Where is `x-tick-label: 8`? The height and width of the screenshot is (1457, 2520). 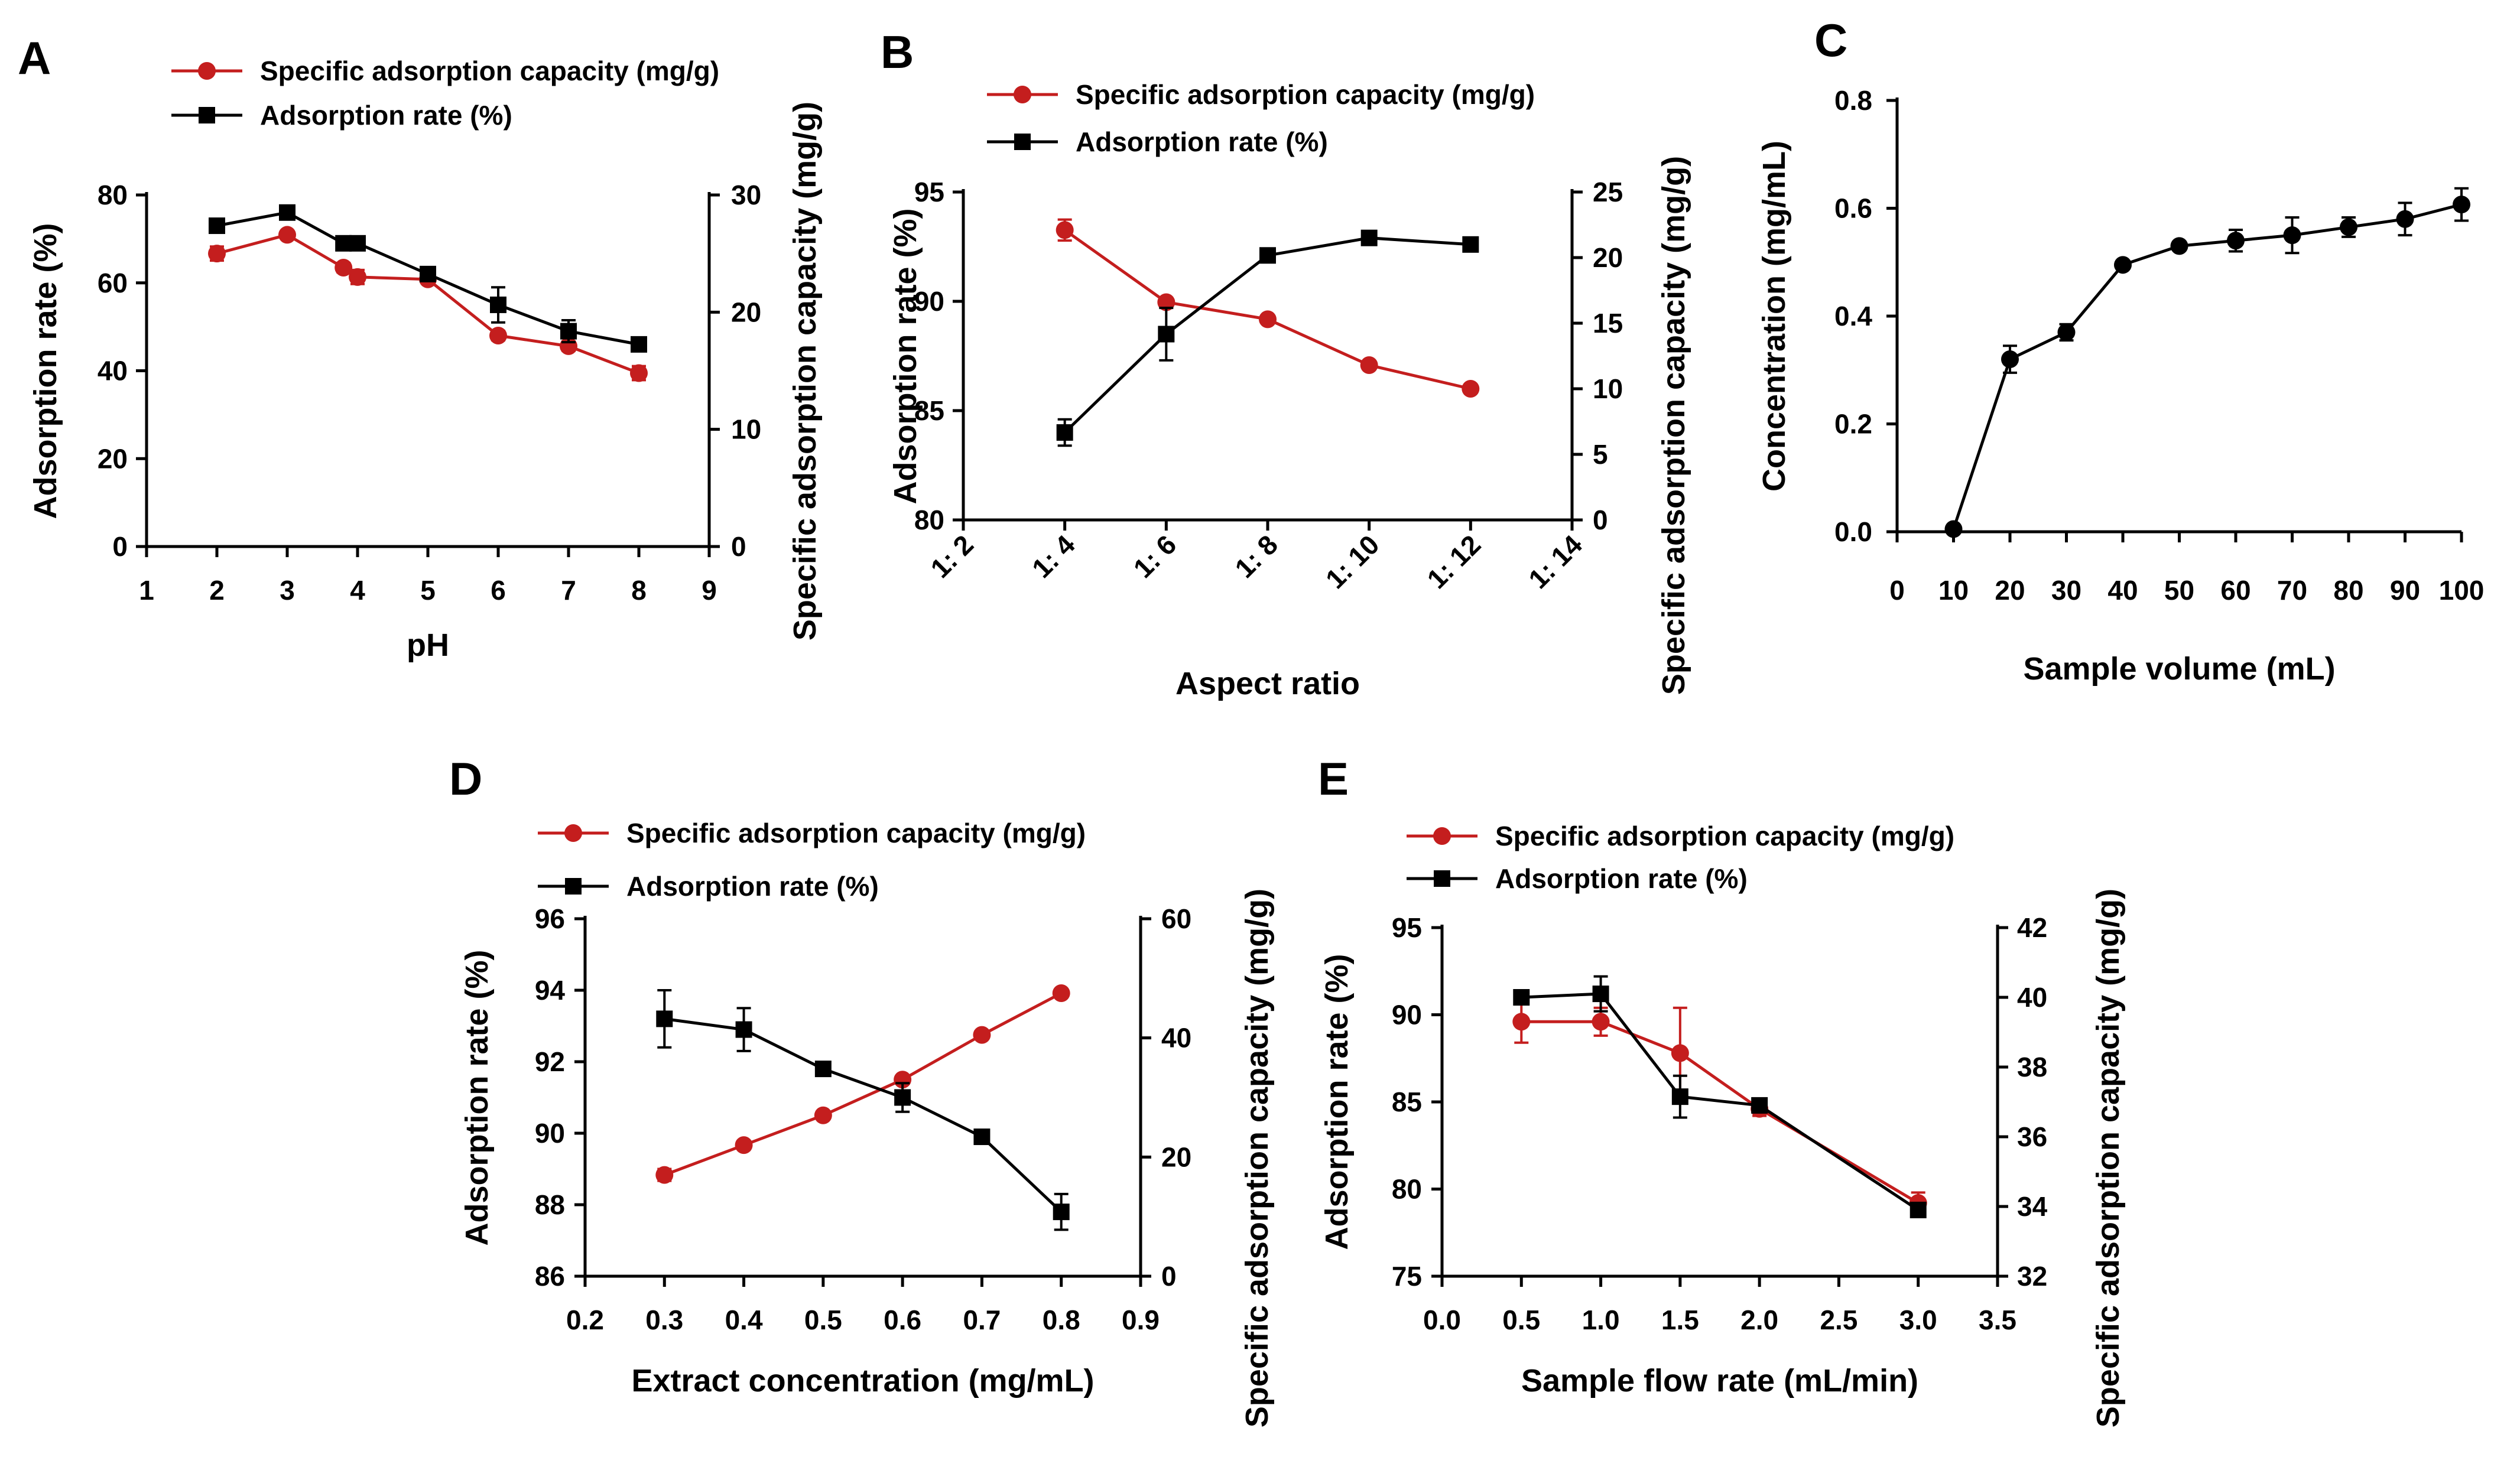 x-tick-label: 8 is located at coordinates (639, 590).